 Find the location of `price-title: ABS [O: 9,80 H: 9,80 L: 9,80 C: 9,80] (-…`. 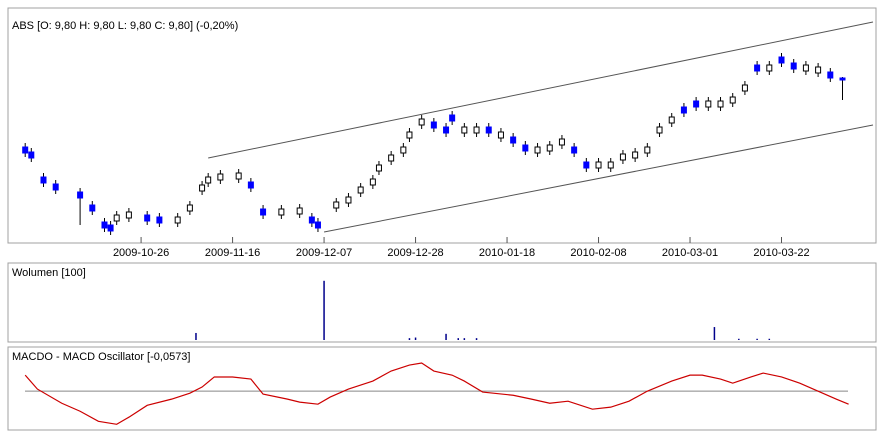

price-title: ABS [O: 9,80 H: 9,80 L: 9,80 C: 9,80] (-… is located at coordinates (125, 26).